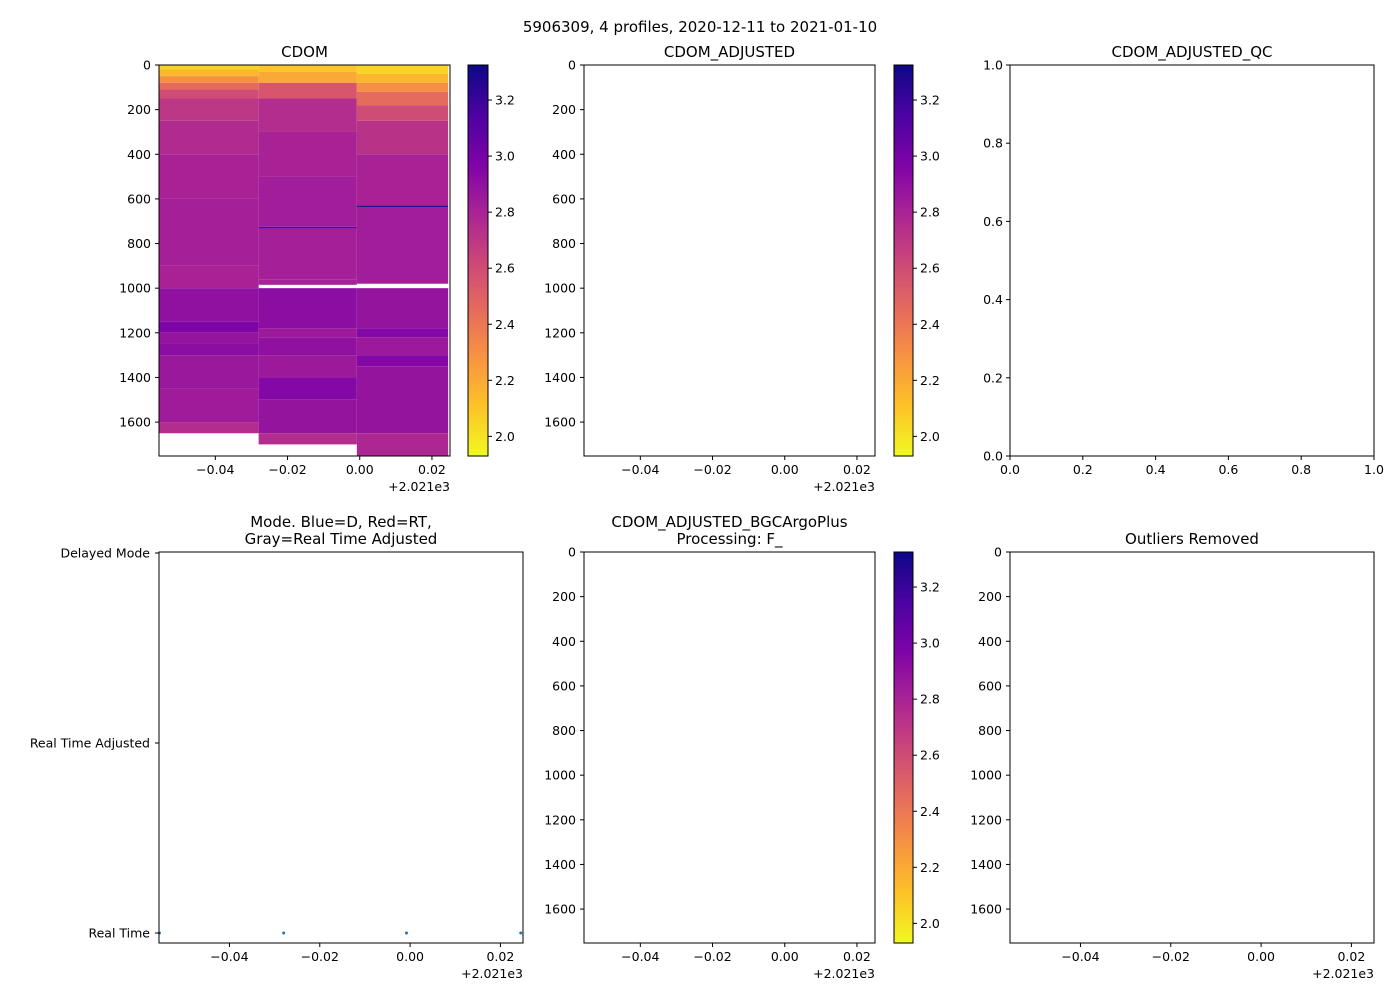 The image size is (1400, 1004). What do you see at coordinates (729, 522) in the screenshot?
I see `panel-title: CDOM_ADJUSTED_BGCArgoPlus` at bounding box center [729, 522].